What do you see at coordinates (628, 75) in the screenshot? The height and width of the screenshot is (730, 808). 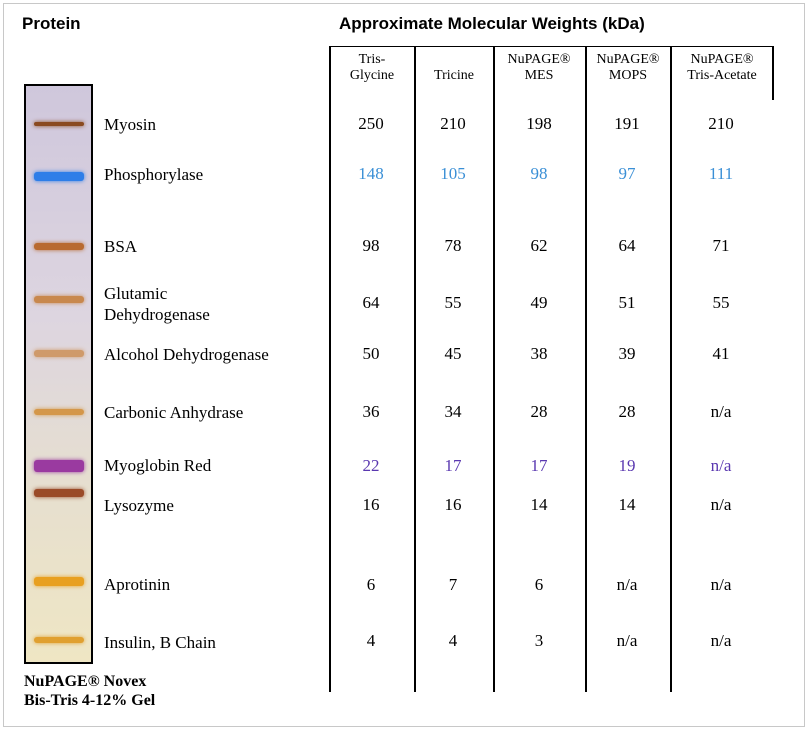 I see `column-header-line: MOPS` at bounding box center [628, 75].